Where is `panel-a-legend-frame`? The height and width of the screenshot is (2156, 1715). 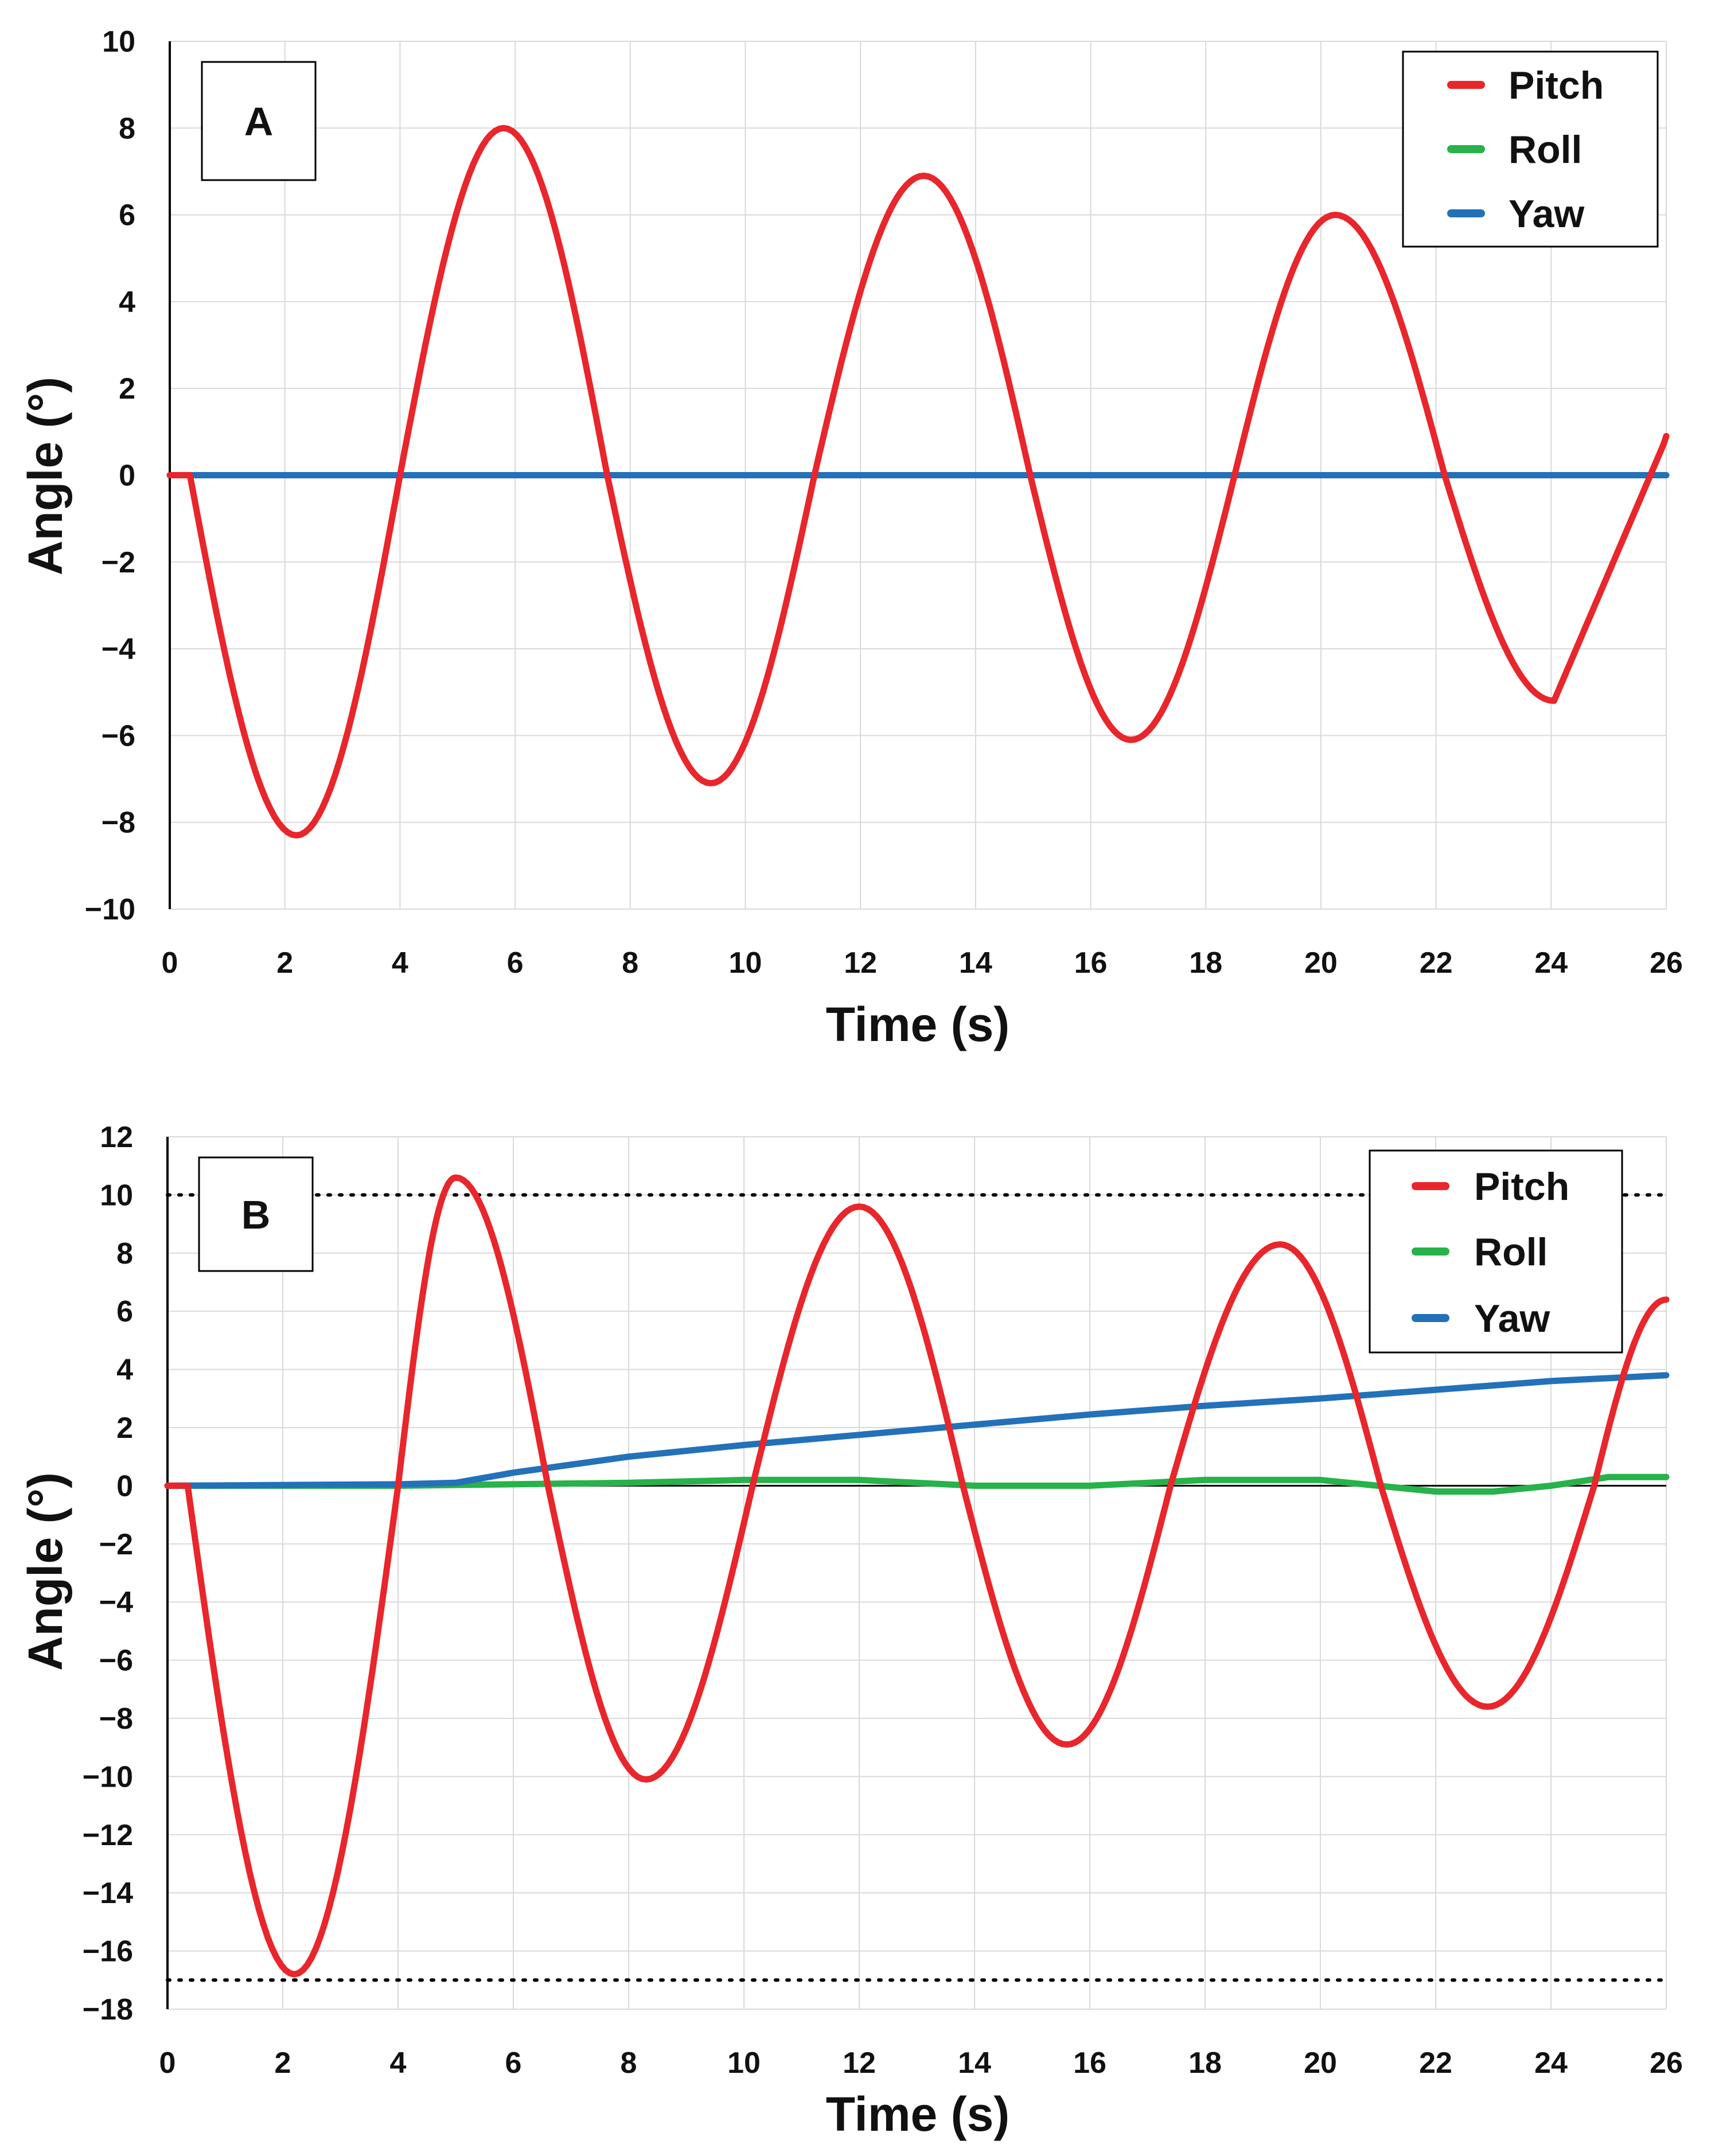 panel-a-legend-frame is located at coordinates (1530, 149).